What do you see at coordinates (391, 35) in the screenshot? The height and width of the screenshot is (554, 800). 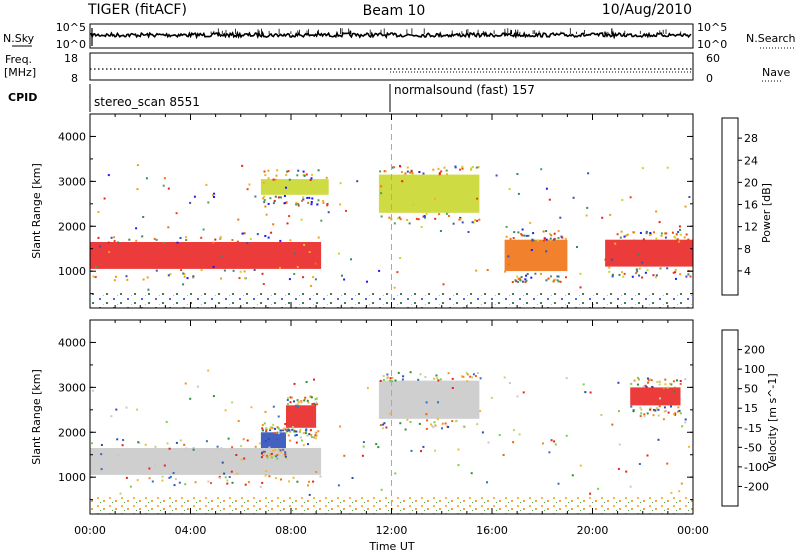 I see `nsky-line` at bounding box center [391, 35].